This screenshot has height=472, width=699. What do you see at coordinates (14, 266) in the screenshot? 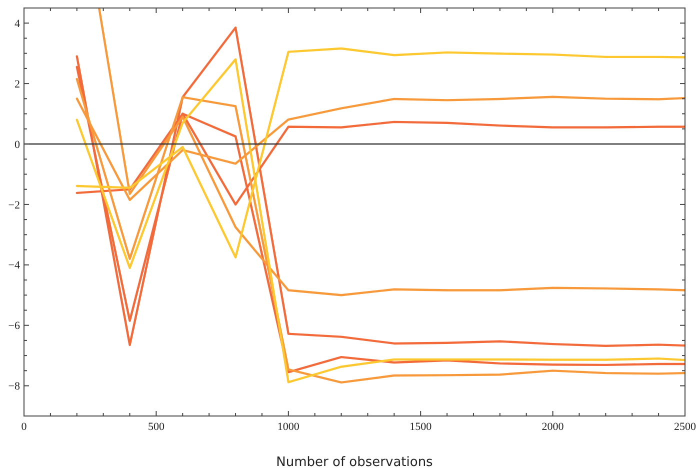
I see `y-tick-label: −4` at bounding box center [14, 266].